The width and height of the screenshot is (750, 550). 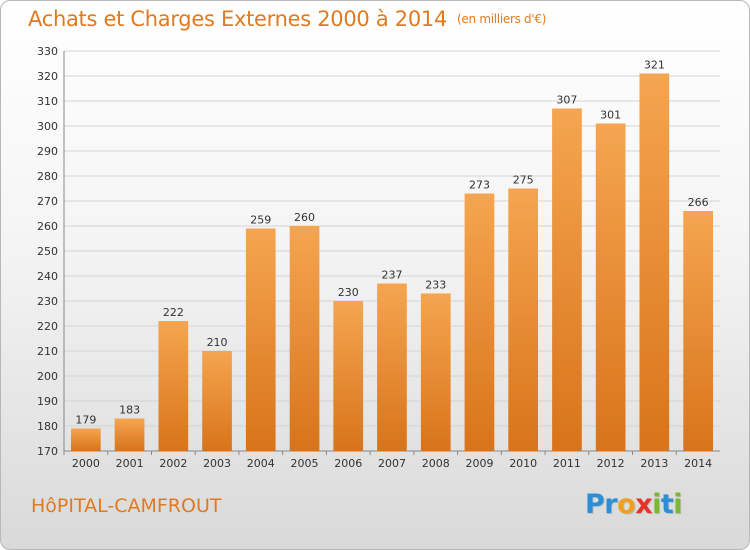 What do you see at coordinates (47, 351) in the screenshot?
I see `y-tick-label: 210` at bounding box center [47, 351].